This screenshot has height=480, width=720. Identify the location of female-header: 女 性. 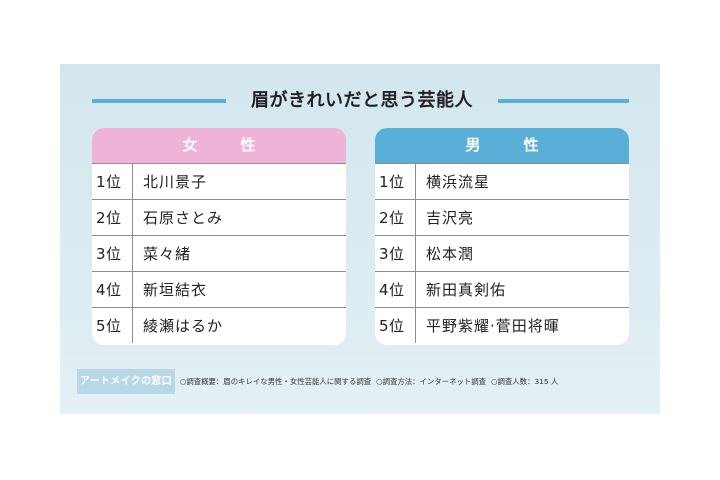
(219, 145).